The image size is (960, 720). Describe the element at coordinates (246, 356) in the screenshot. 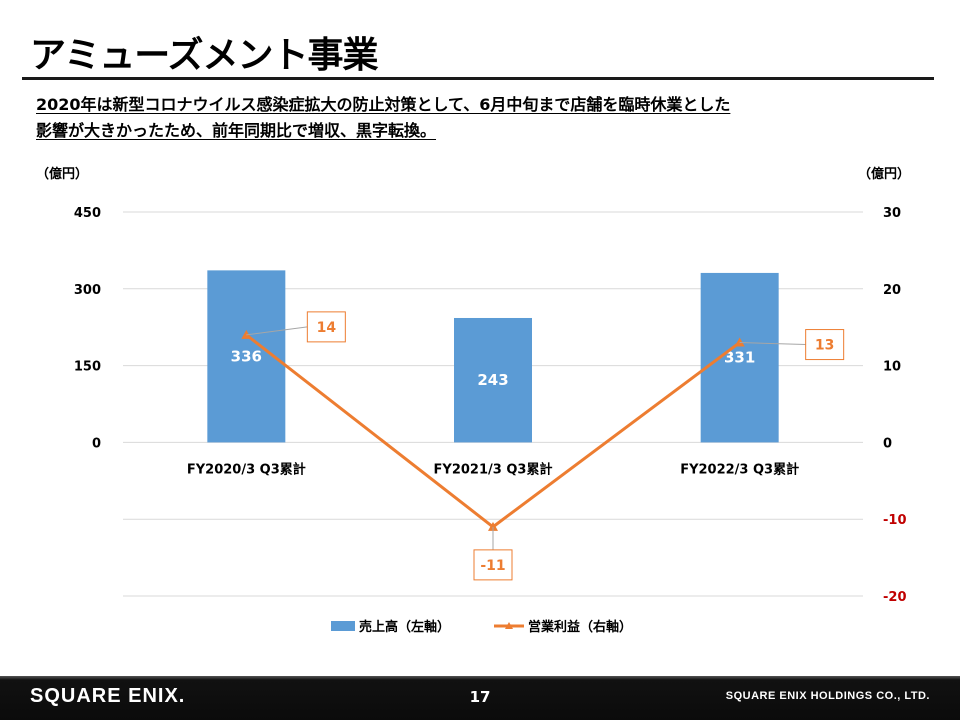

I see `bar-data-label: 336` at that location.